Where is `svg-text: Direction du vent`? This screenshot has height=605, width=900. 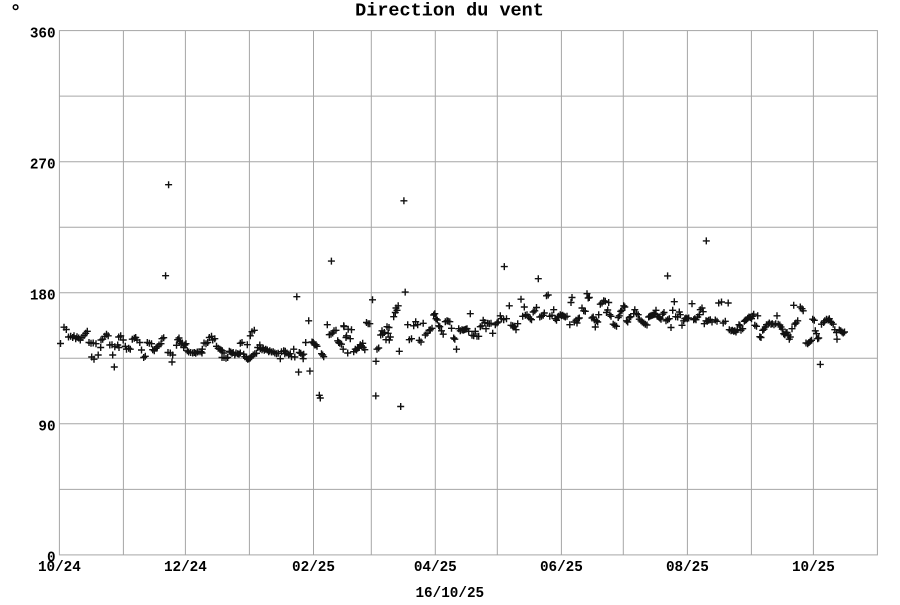 svg-text: Direction du vent is located at coordinates (449, 10).